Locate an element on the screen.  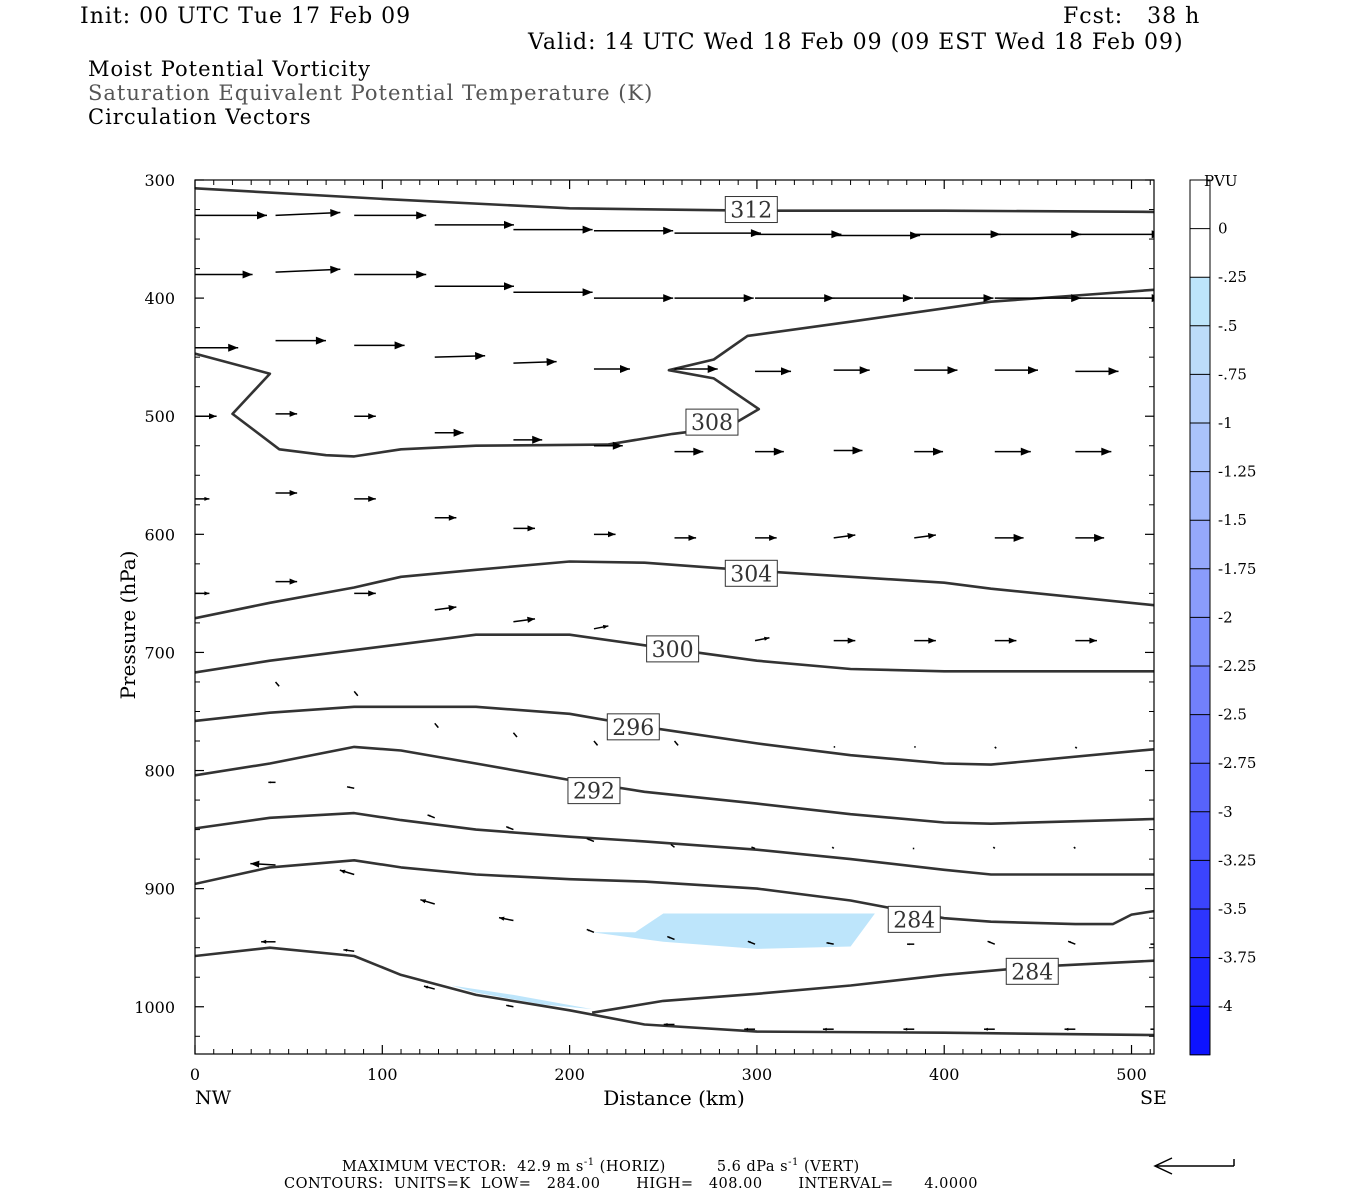
contour-label-text: 300 is located at coordinates (673, 650).